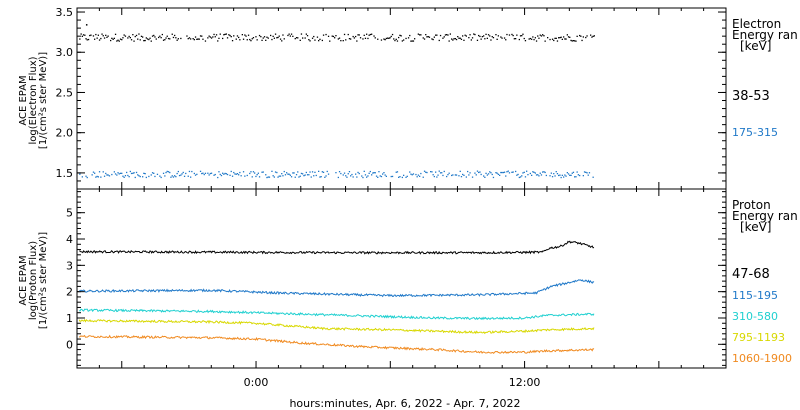 The width and height of the screenshot is (800, 410). I want to click on y-tick-label: 2.5, so click(65, 92).